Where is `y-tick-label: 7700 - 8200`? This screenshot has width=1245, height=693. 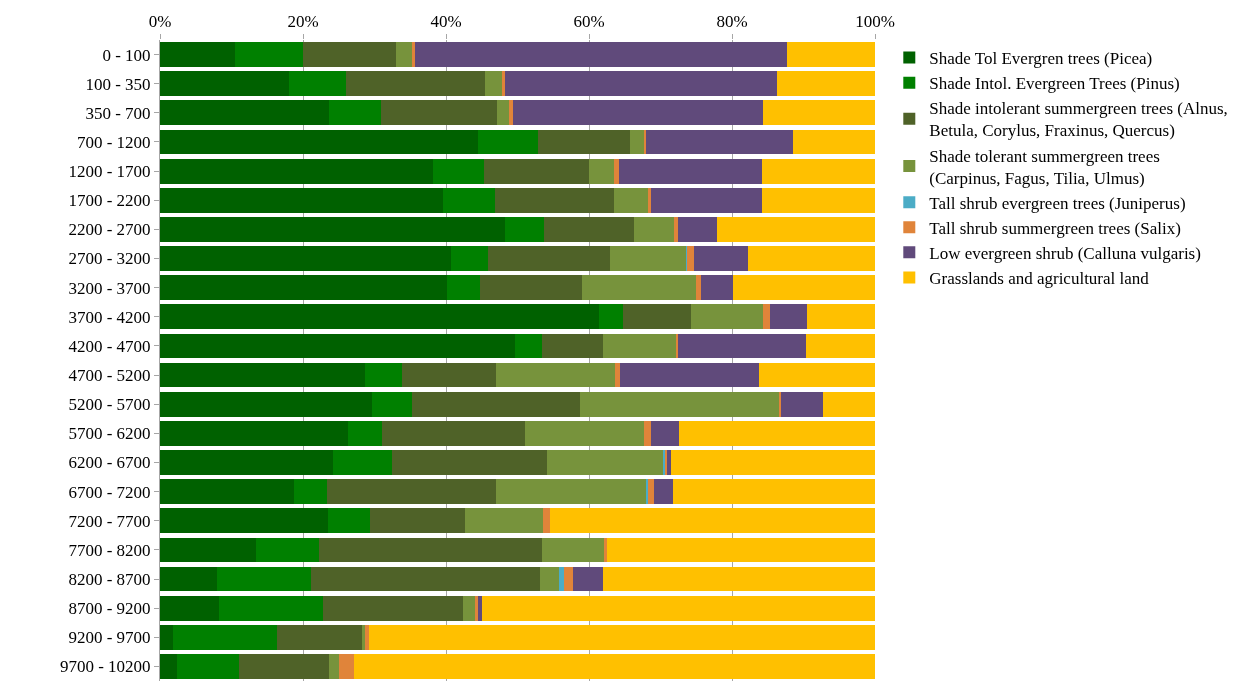 y-tick-label: 7700 - 8200 is located at coordinates (109, 550).